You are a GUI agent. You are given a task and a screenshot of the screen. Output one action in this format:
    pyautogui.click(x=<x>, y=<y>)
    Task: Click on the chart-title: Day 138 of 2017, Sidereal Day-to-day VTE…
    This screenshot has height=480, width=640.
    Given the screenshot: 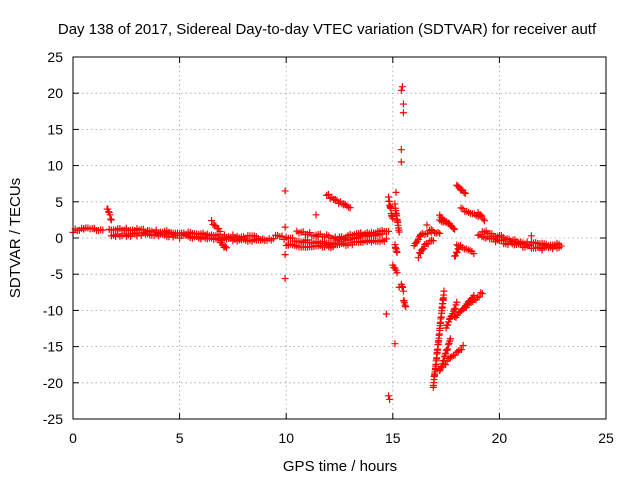 What is the action you would take?
    pyautogui.click(x=327, y=29)
    